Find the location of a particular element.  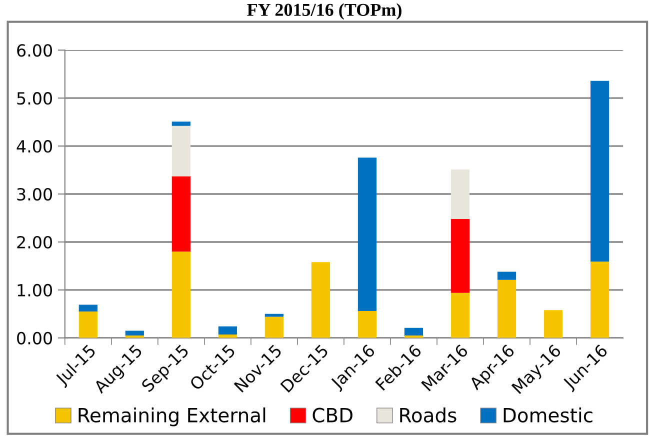

chart-title: FY 2015/16 (TOPm) is located at coordinates (324, 11).